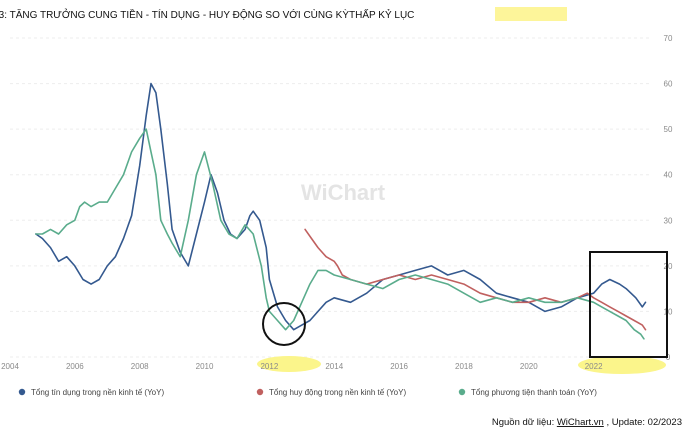 The image size is (690, 437). What do you see at coordinates (529, 366) in the screenshot?
I see `x-tick-label: 2020` at bounding box center [529, 366].